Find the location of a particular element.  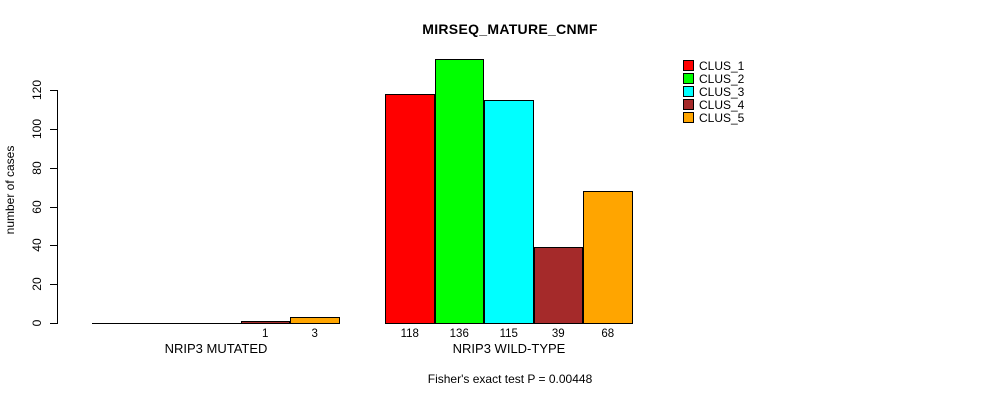

legend-item-clus_5: CLUS_5 is located at coordinates (713, 117).